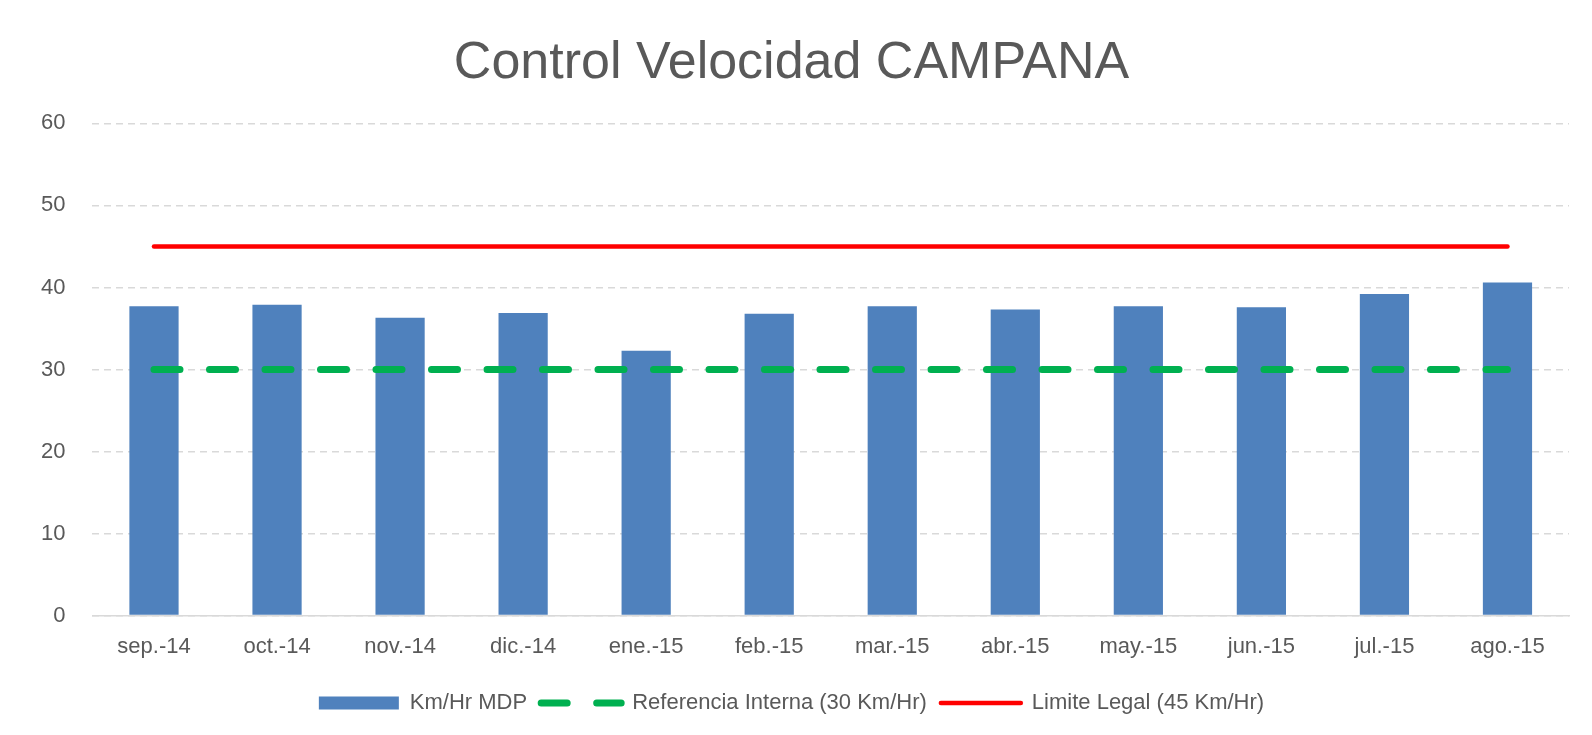  Describe the element at coordinates (1138, 645) in the screenshot. I see `x-tick-label: may.-15` at that location.